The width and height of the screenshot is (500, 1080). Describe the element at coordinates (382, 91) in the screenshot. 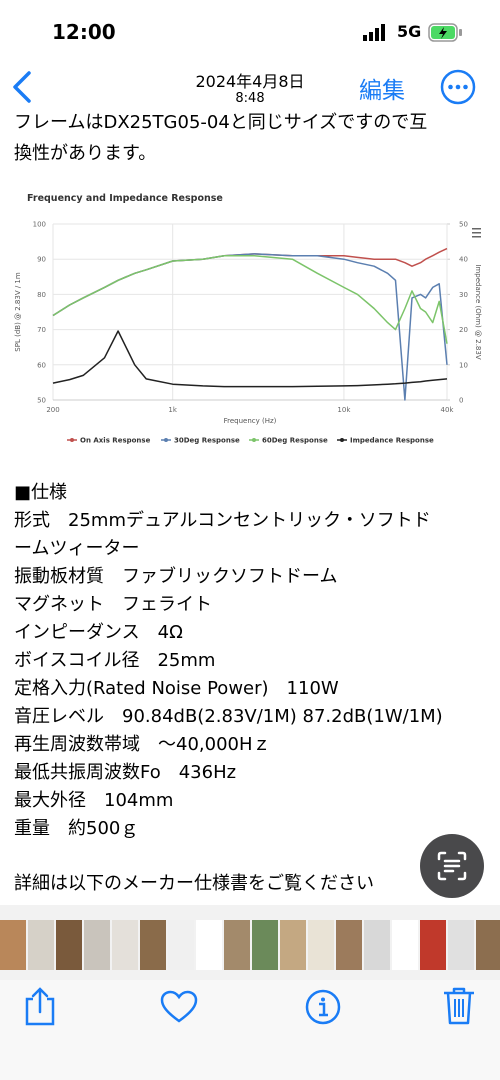

I see `edit-button: 編集` at that location.